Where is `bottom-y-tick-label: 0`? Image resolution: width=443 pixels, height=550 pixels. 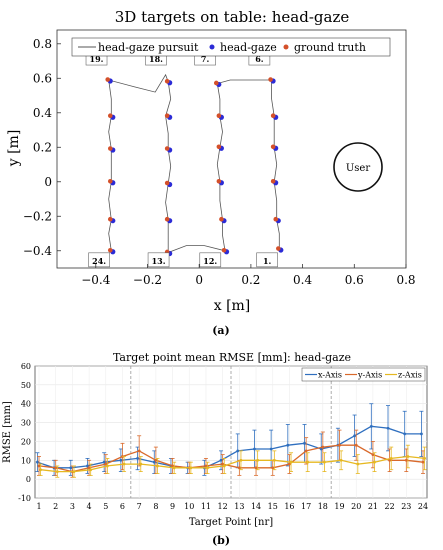
bottom-y-tick-label: 0 is located at coordinates (28, 479).